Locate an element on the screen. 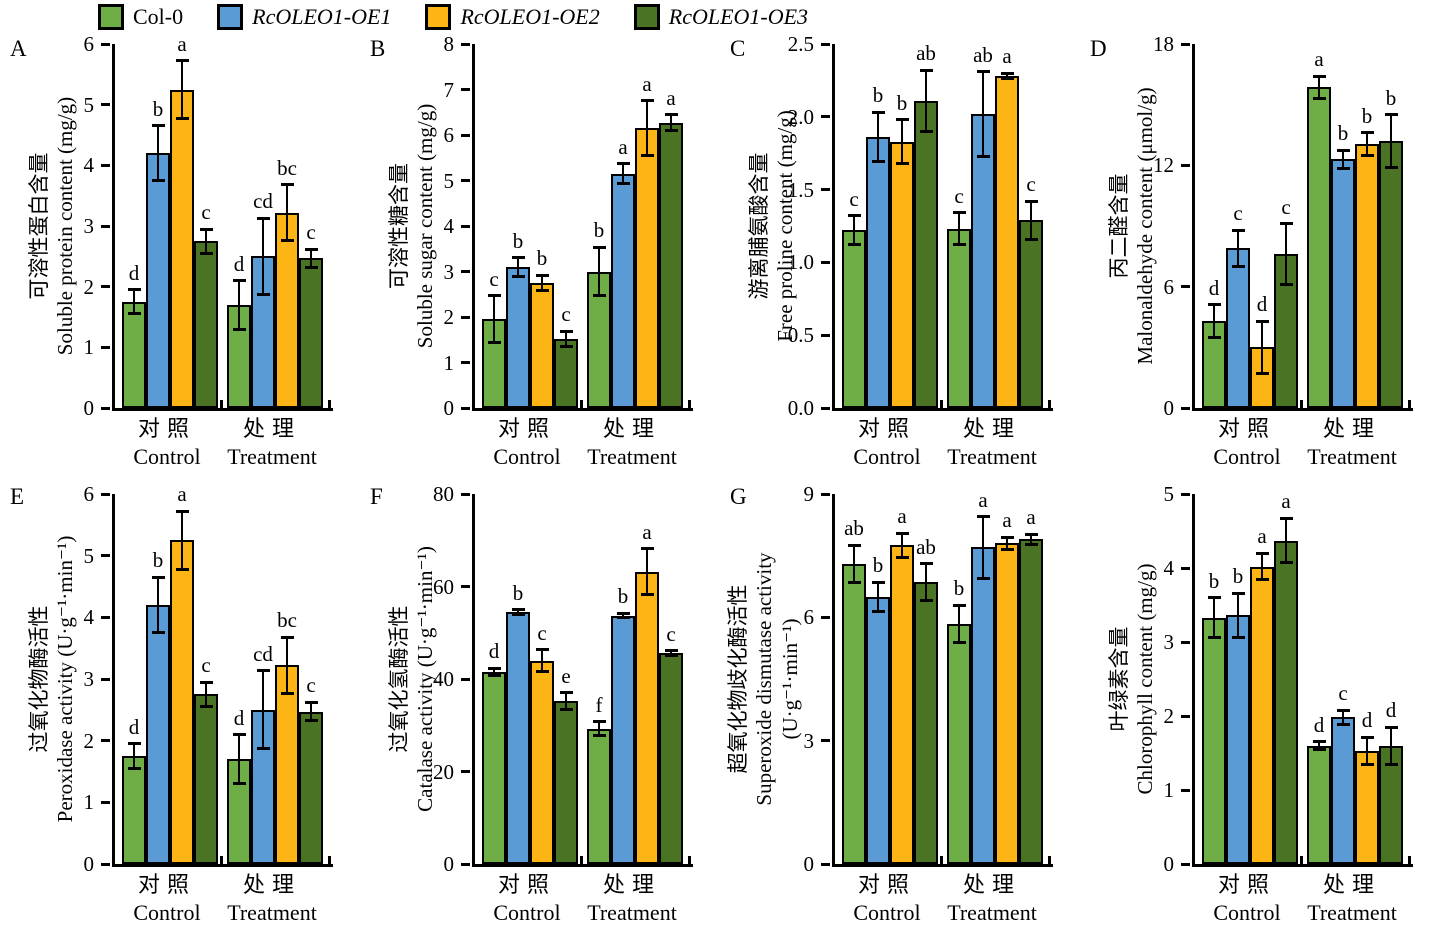  bar-Col-0-treatment is located at coordinates (1319, 247).